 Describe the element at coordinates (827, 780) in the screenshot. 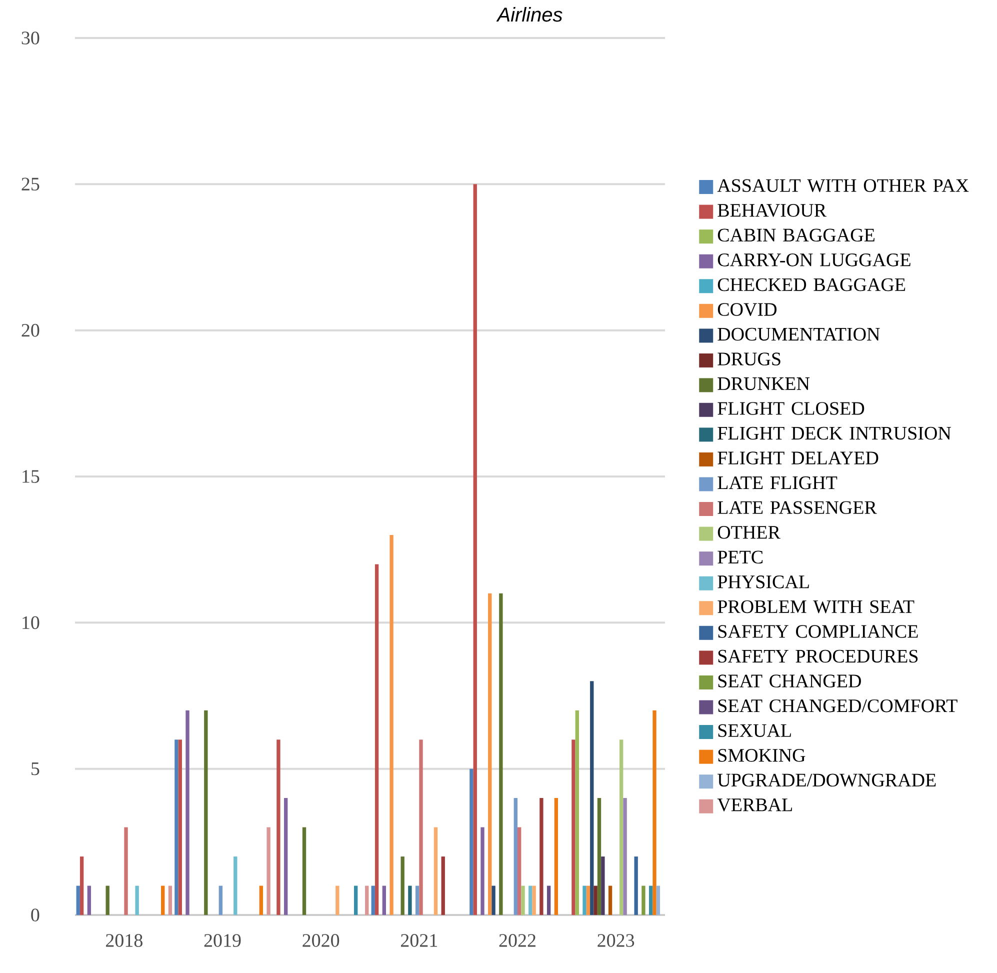

I see `legend-label: UPGRADE/DOWNGRADE` at that location.